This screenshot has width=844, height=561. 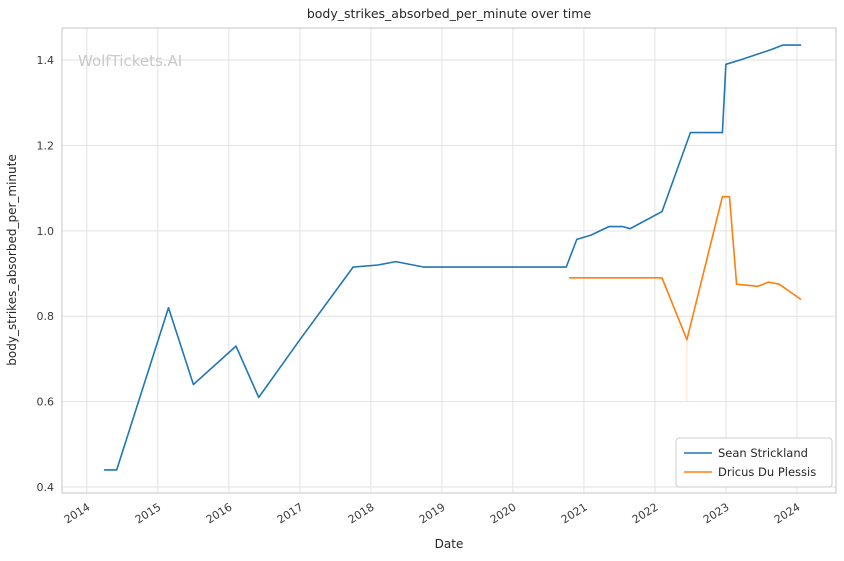 What do you see at coordinates (46, 402) in the screenshot?
I see `svg-text: 0.6` at bounding box center [46, 402].